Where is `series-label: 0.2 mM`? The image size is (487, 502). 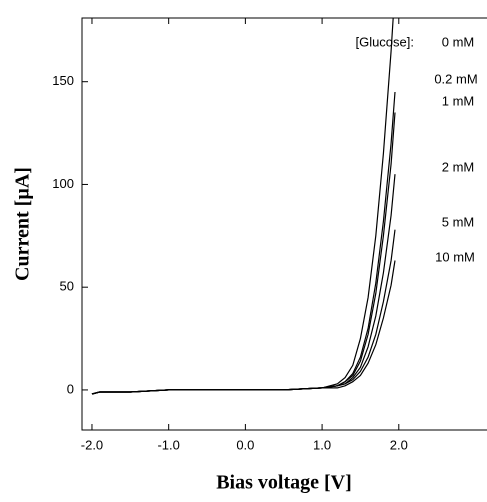
series-label: 0.2 mM is located at coordinates (455, 78).